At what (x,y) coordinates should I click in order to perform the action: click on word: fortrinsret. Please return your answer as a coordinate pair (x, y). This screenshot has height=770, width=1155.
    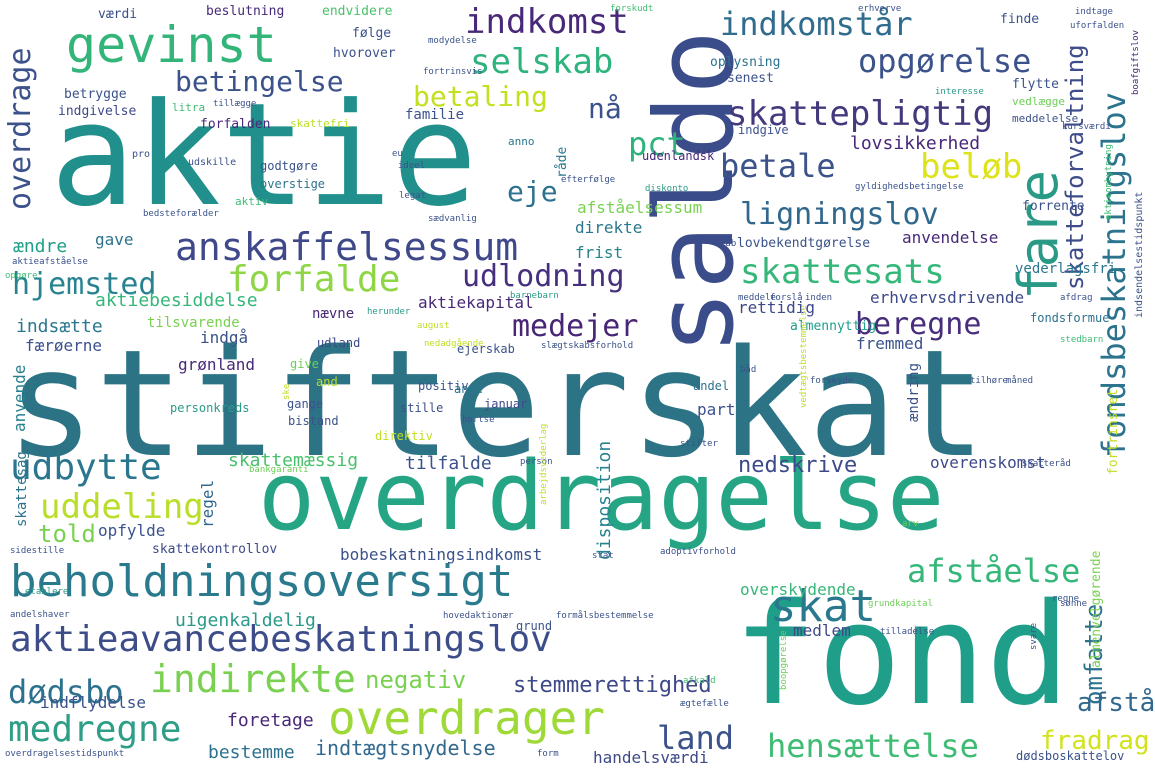
    Looking at the image, I should click on (1113, 431).